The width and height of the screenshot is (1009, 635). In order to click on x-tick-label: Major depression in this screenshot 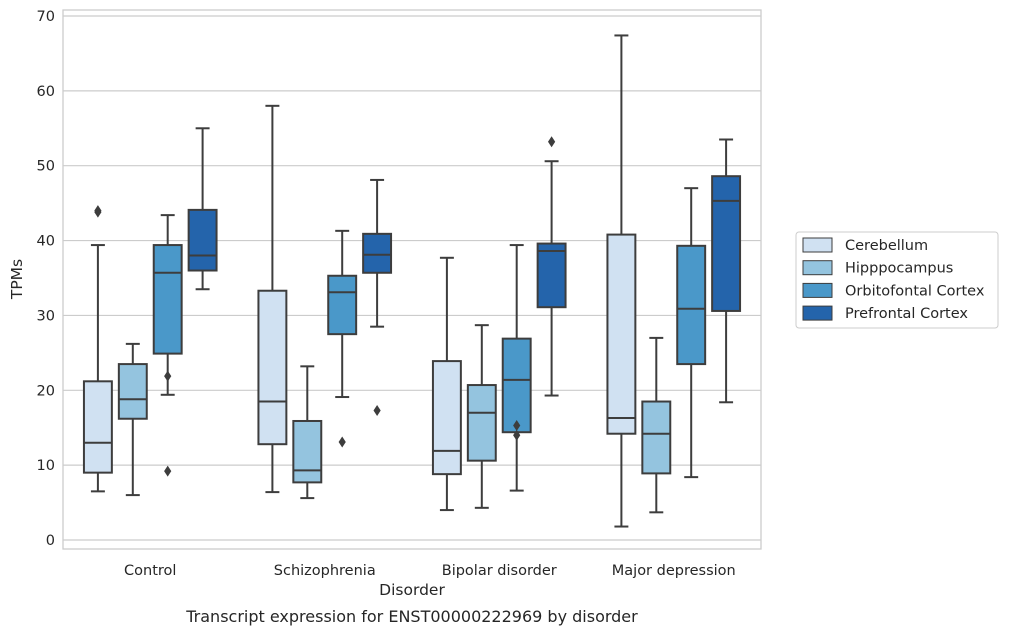, I will do `click(674, 571)`.